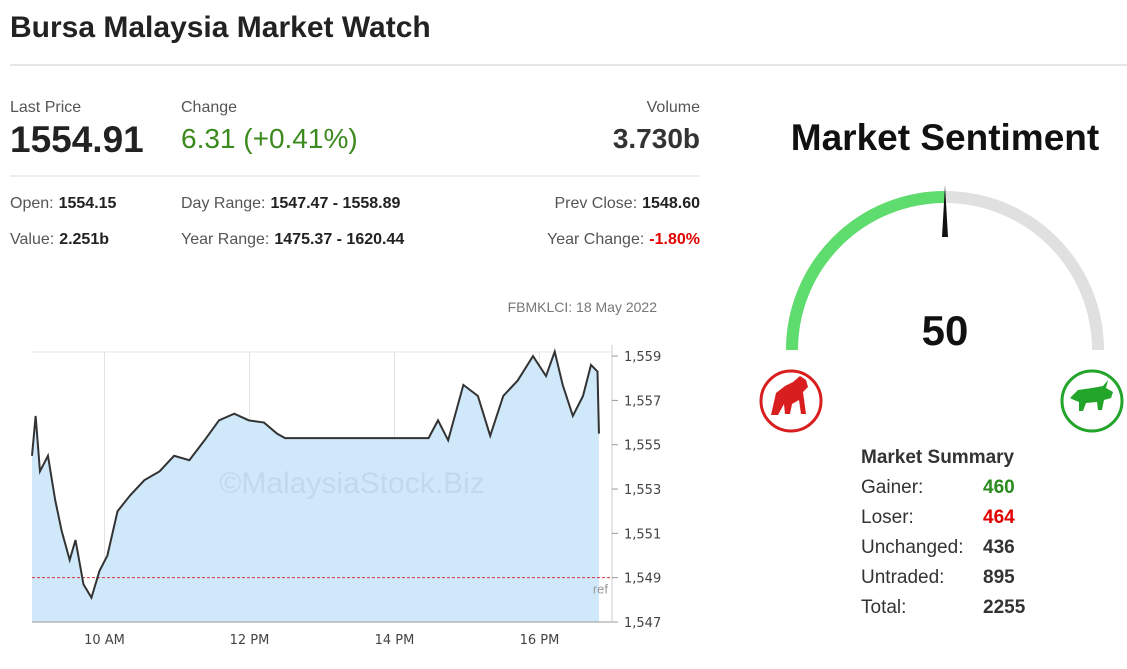 This screenshot has height=669, width=1127. What do you see at coordinates (945, 330) in the screenshot?
I see `sentiment-value: 50` at bounding box center [945, 330].